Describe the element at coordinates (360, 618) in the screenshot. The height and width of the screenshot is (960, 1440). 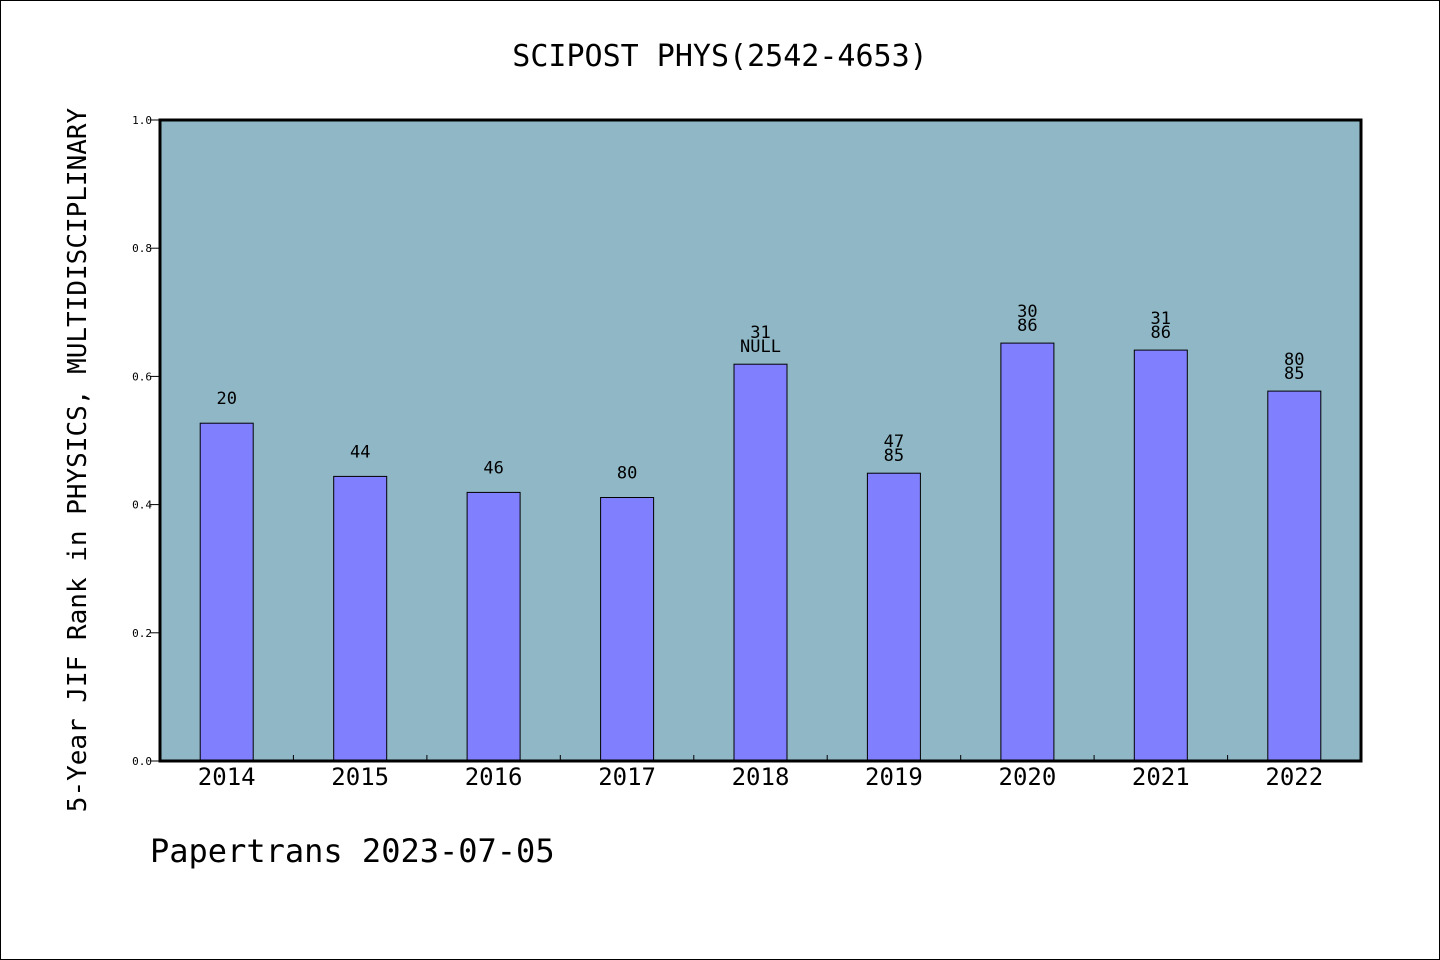
I see `bar-2015` at that location.